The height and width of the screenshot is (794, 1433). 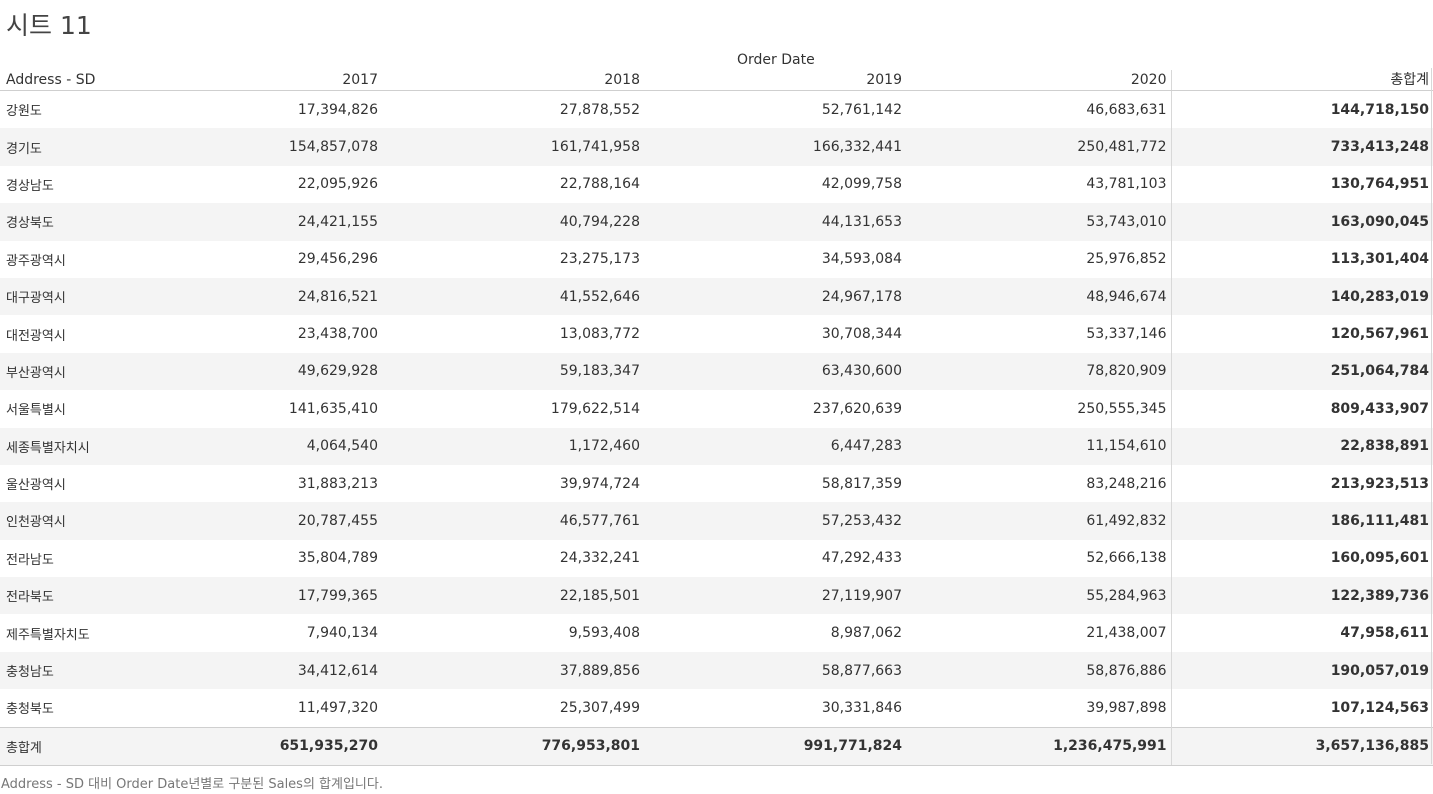 What do you see at coordinates (861, 707) in the screenshot?
I see `sales-cell: 30,331,846` at bounding box center [861, 707].